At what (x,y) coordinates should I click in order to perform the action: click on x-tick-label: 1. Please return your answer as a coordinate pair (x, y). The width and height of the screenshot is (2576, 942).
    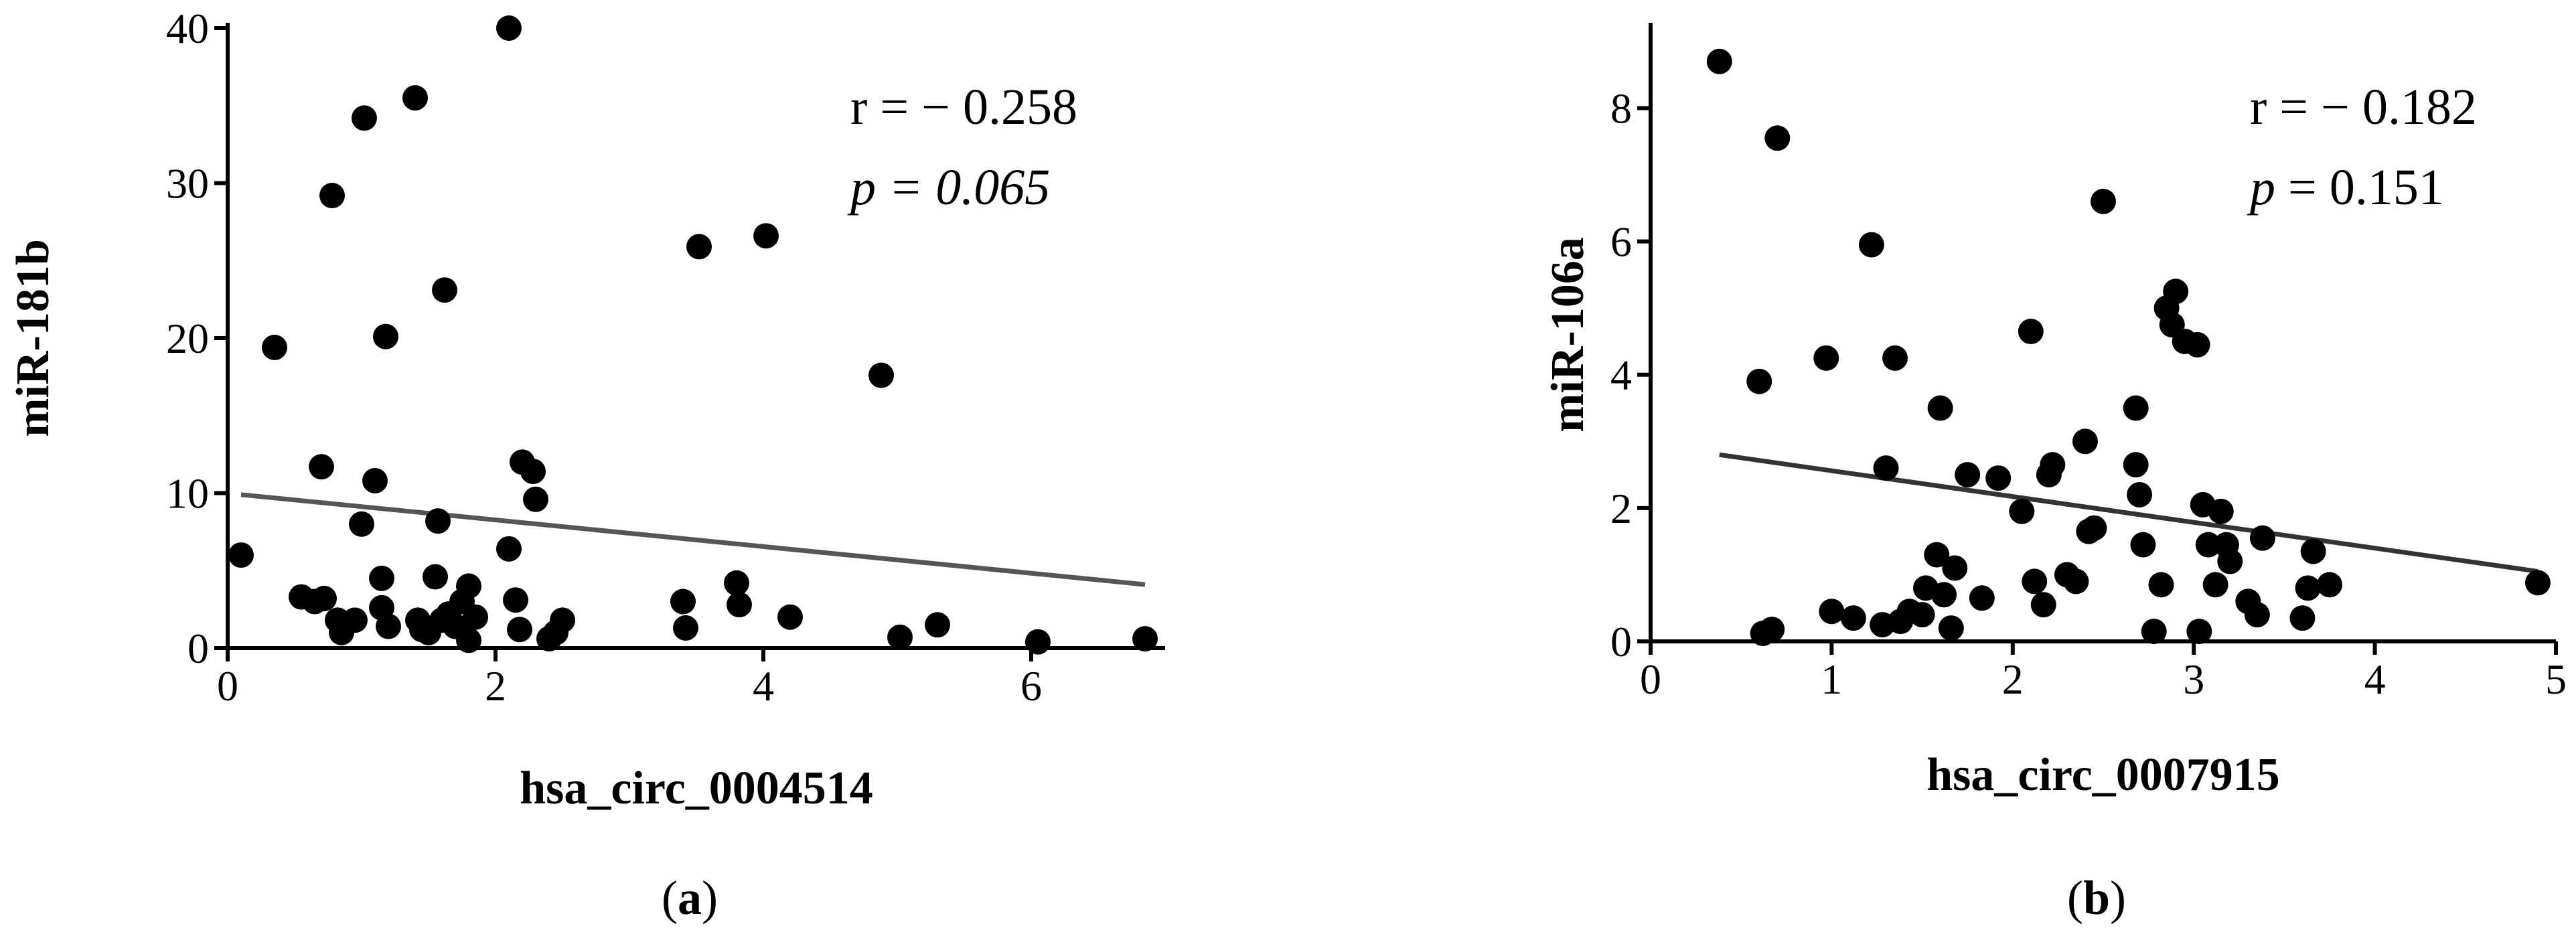
    Looking at the image, I should click on (1832, 679).